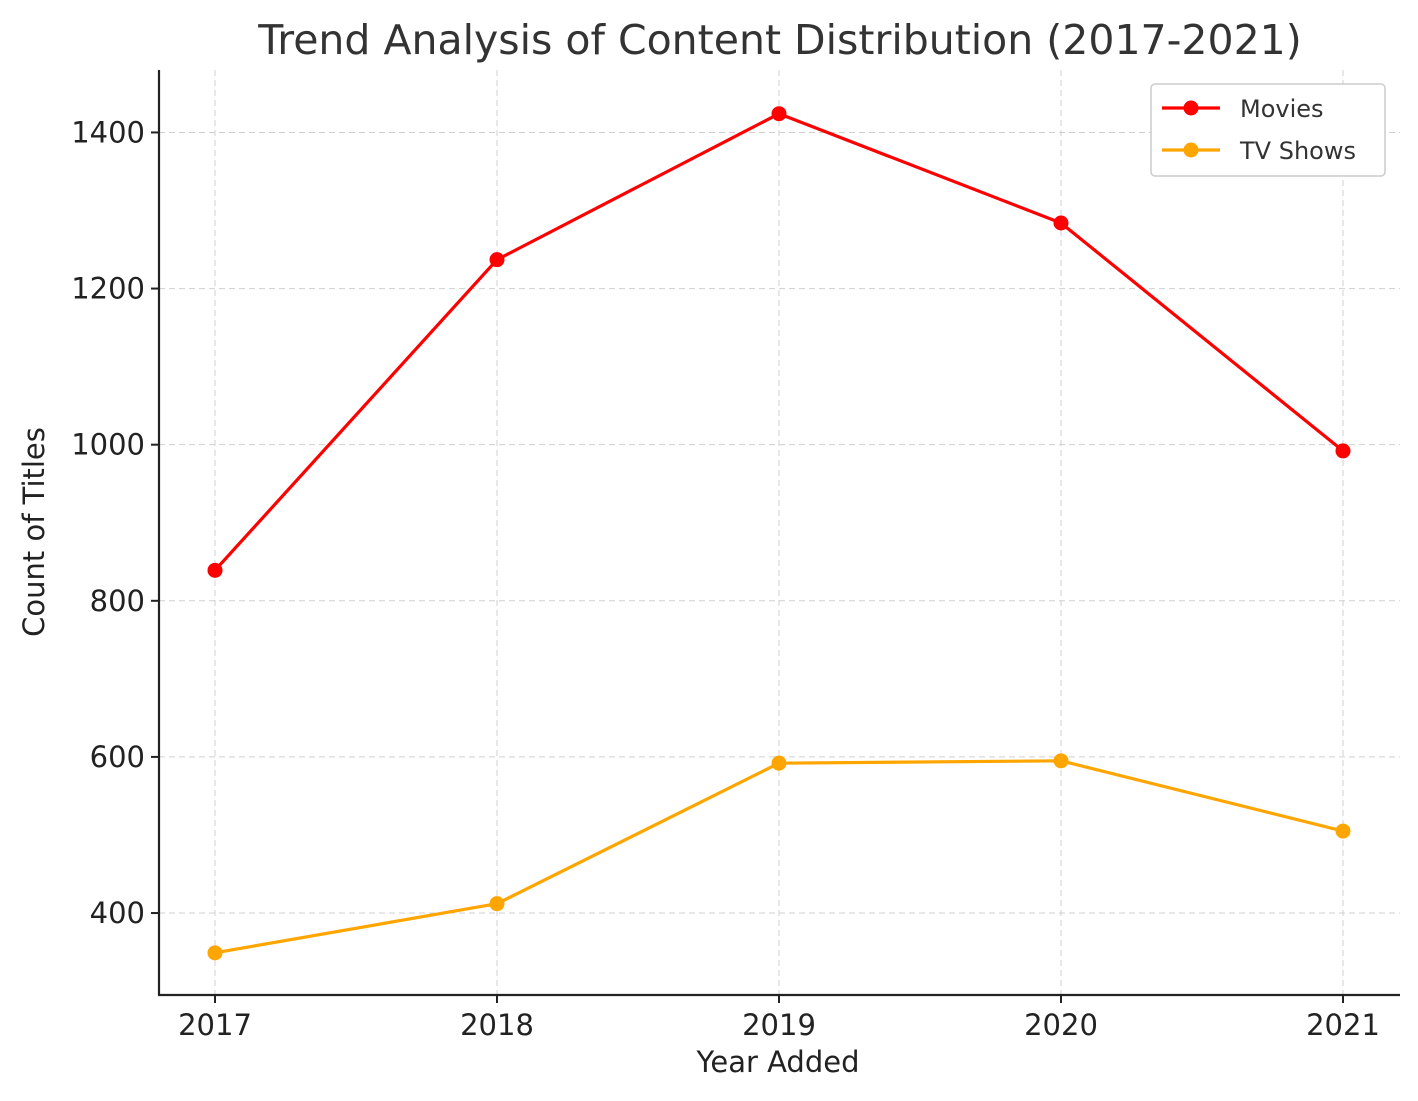 This screenshot has height=1101, width=1418. I want to click on x-tick-label: 2021, so click(1343, 1025).